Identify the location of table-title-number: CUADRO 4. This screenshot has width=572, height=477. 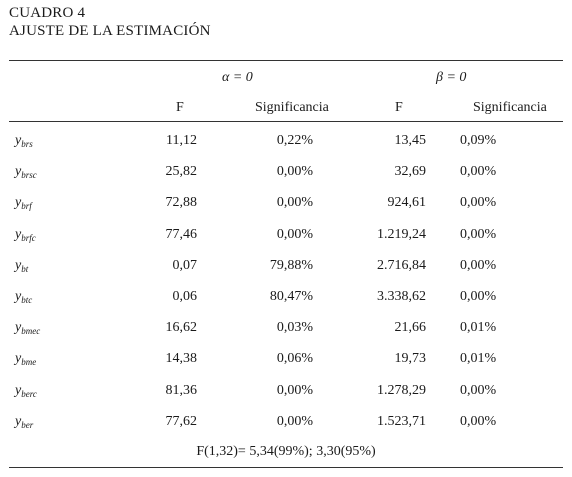
(47, 13).